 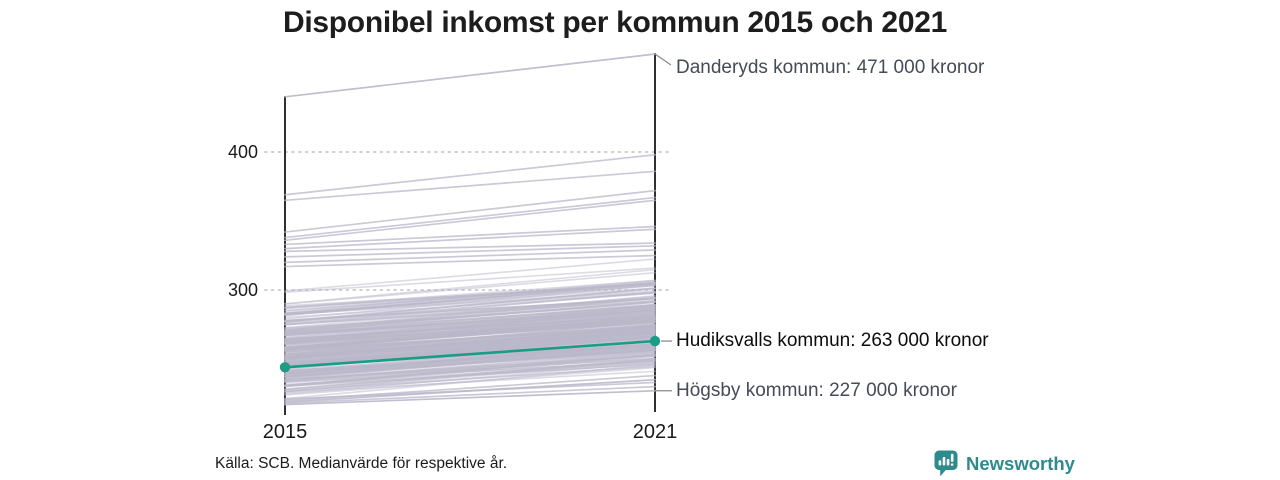 What do you see at coordinates (285, 432) in the screenshot?
I see `x-tick-label-2015: 2015` at bounding box center [285, 432].